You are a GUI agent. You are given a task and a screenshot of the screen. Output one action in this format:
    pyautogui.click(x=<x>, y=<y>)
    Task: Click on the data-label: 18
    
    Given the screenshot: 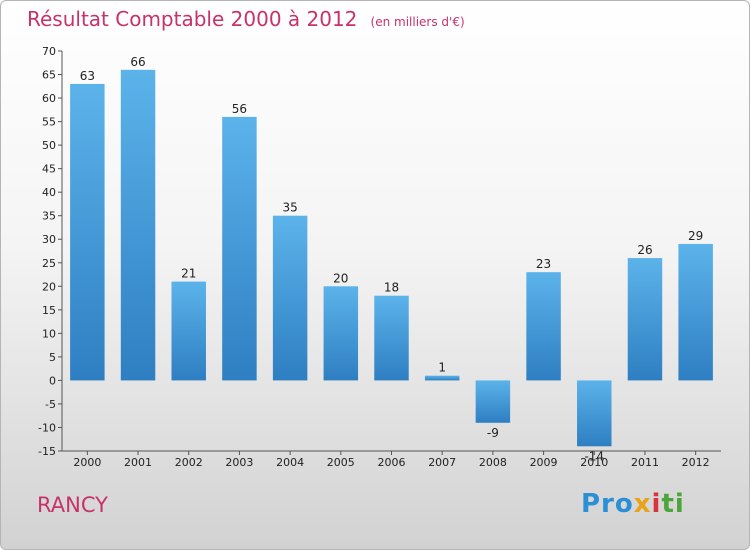 What is the action you would take?
    pyautogui.click(x=391, y=288)
    